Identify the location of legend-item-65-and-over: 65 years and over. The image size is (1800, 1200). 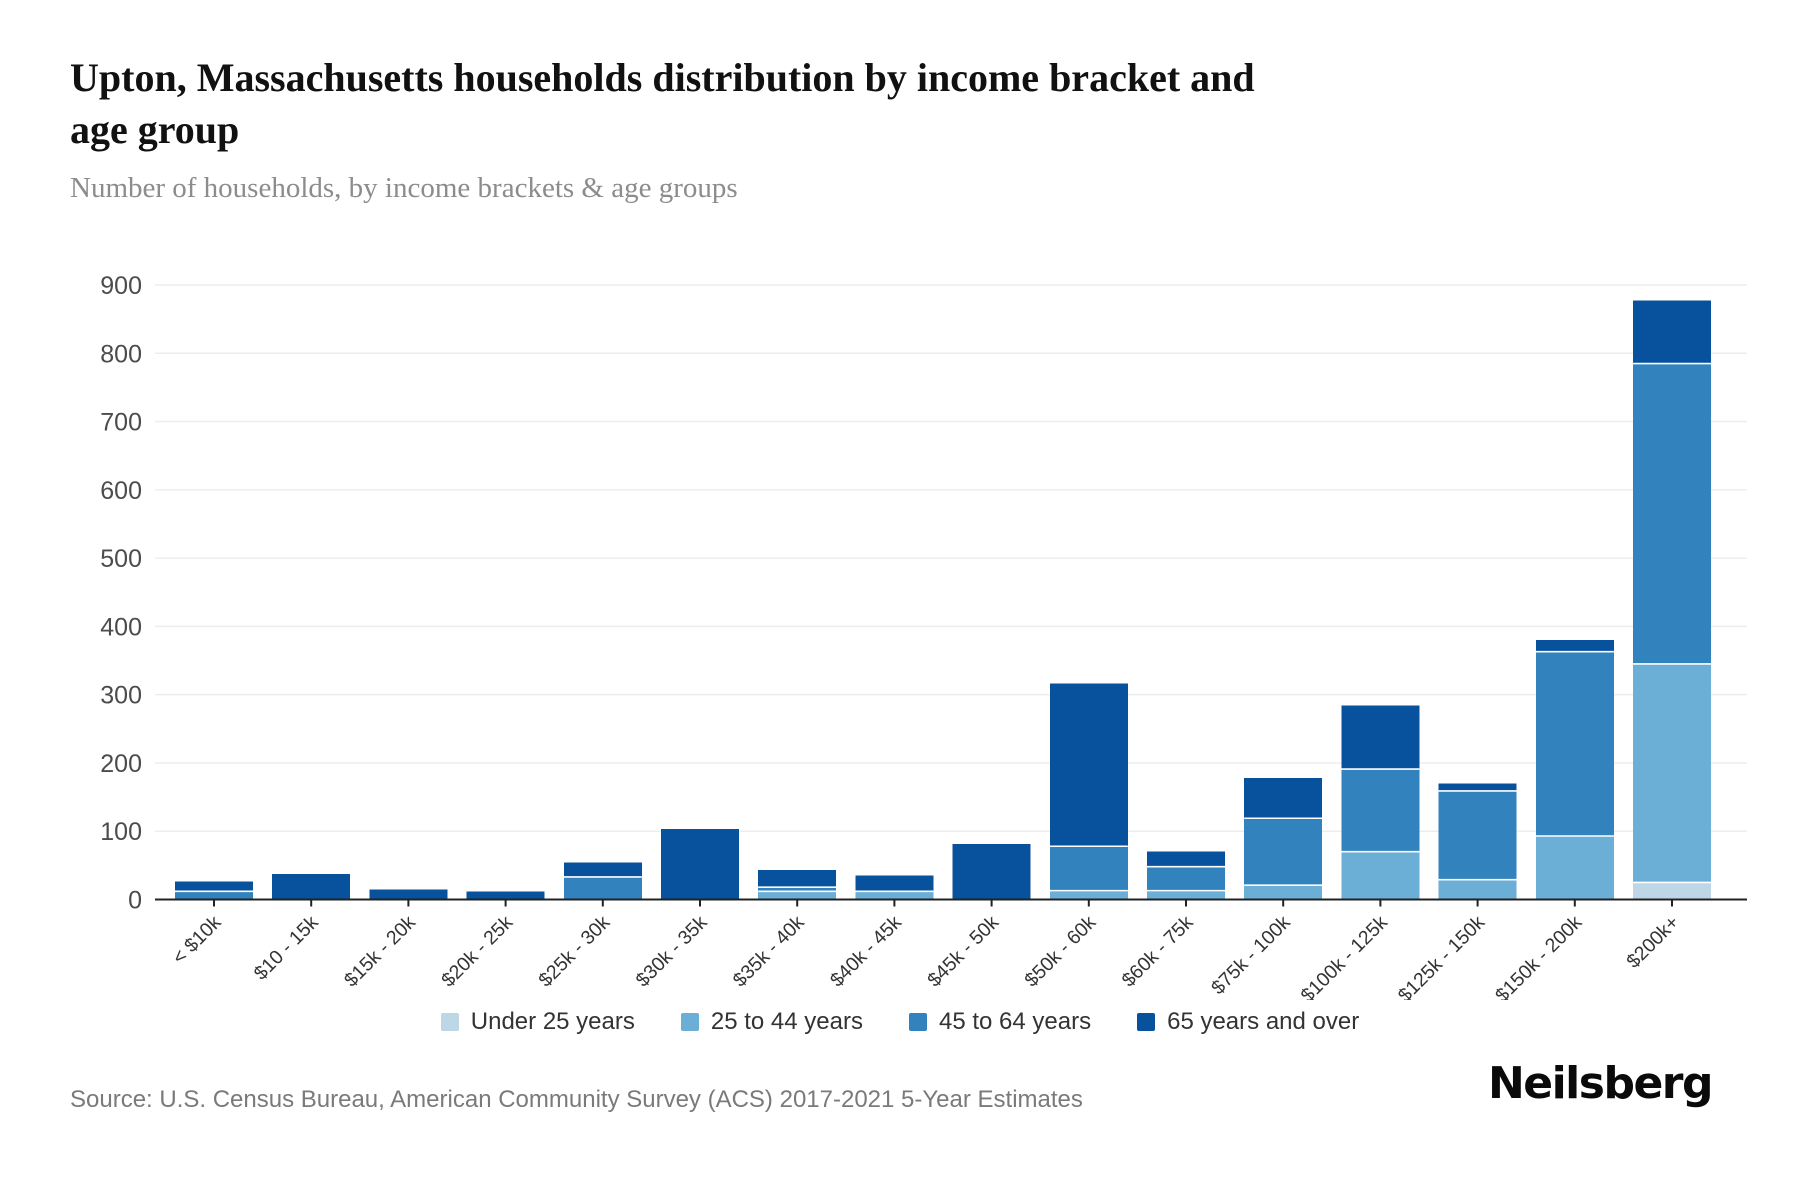
(1248, 1022).